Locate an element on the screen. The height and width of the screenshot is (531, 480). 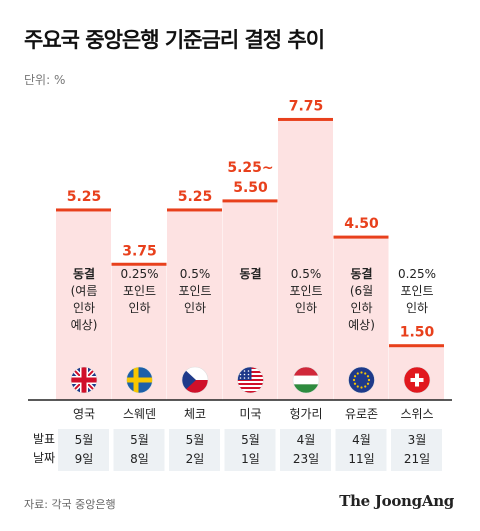
country-label-1: 스웨덴 is located at coordinates (139, 414).